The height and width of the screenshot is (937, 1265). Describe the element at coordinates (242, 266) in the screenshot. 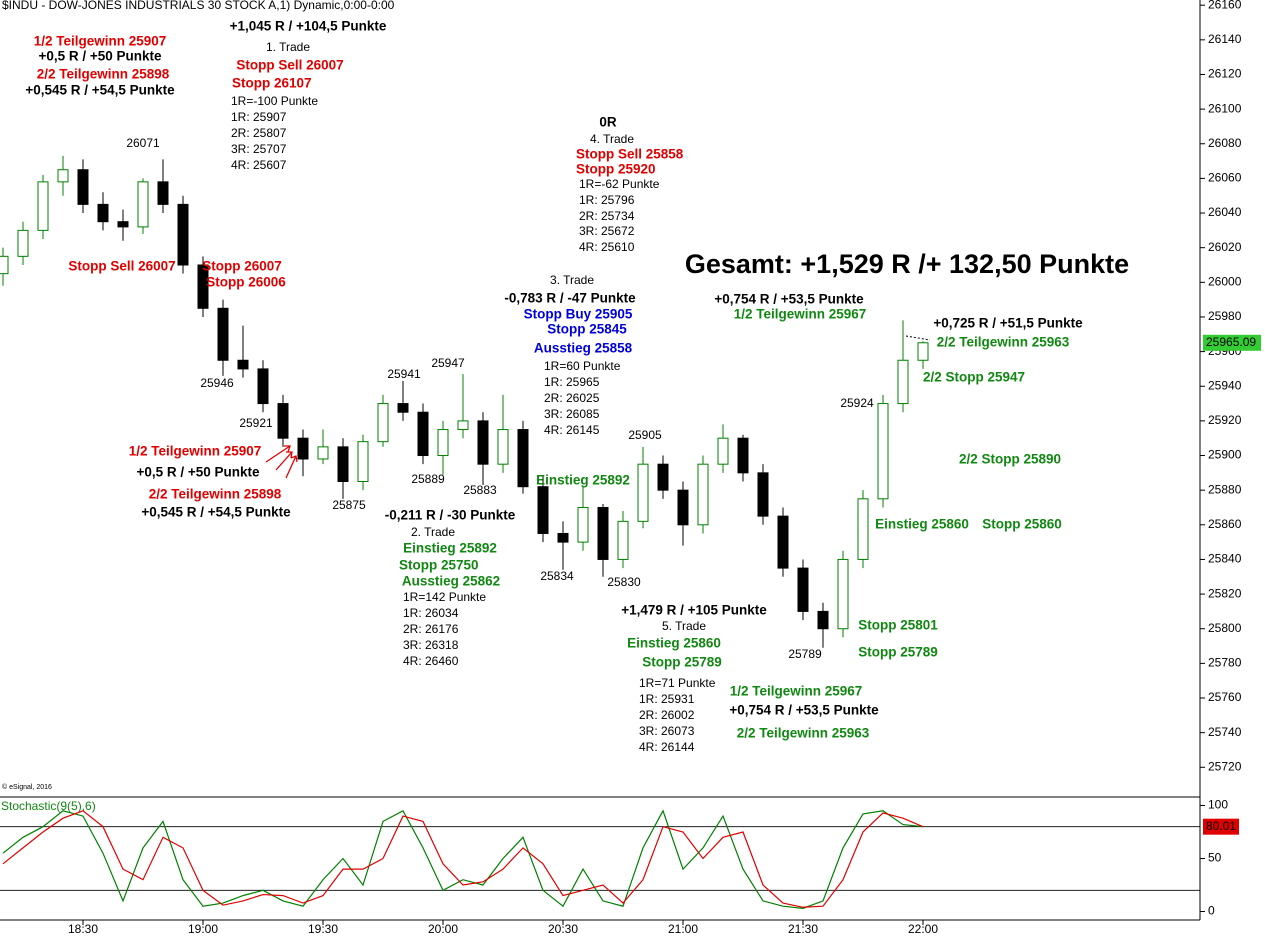

I see `annotation: Stopp 26007` at that location.